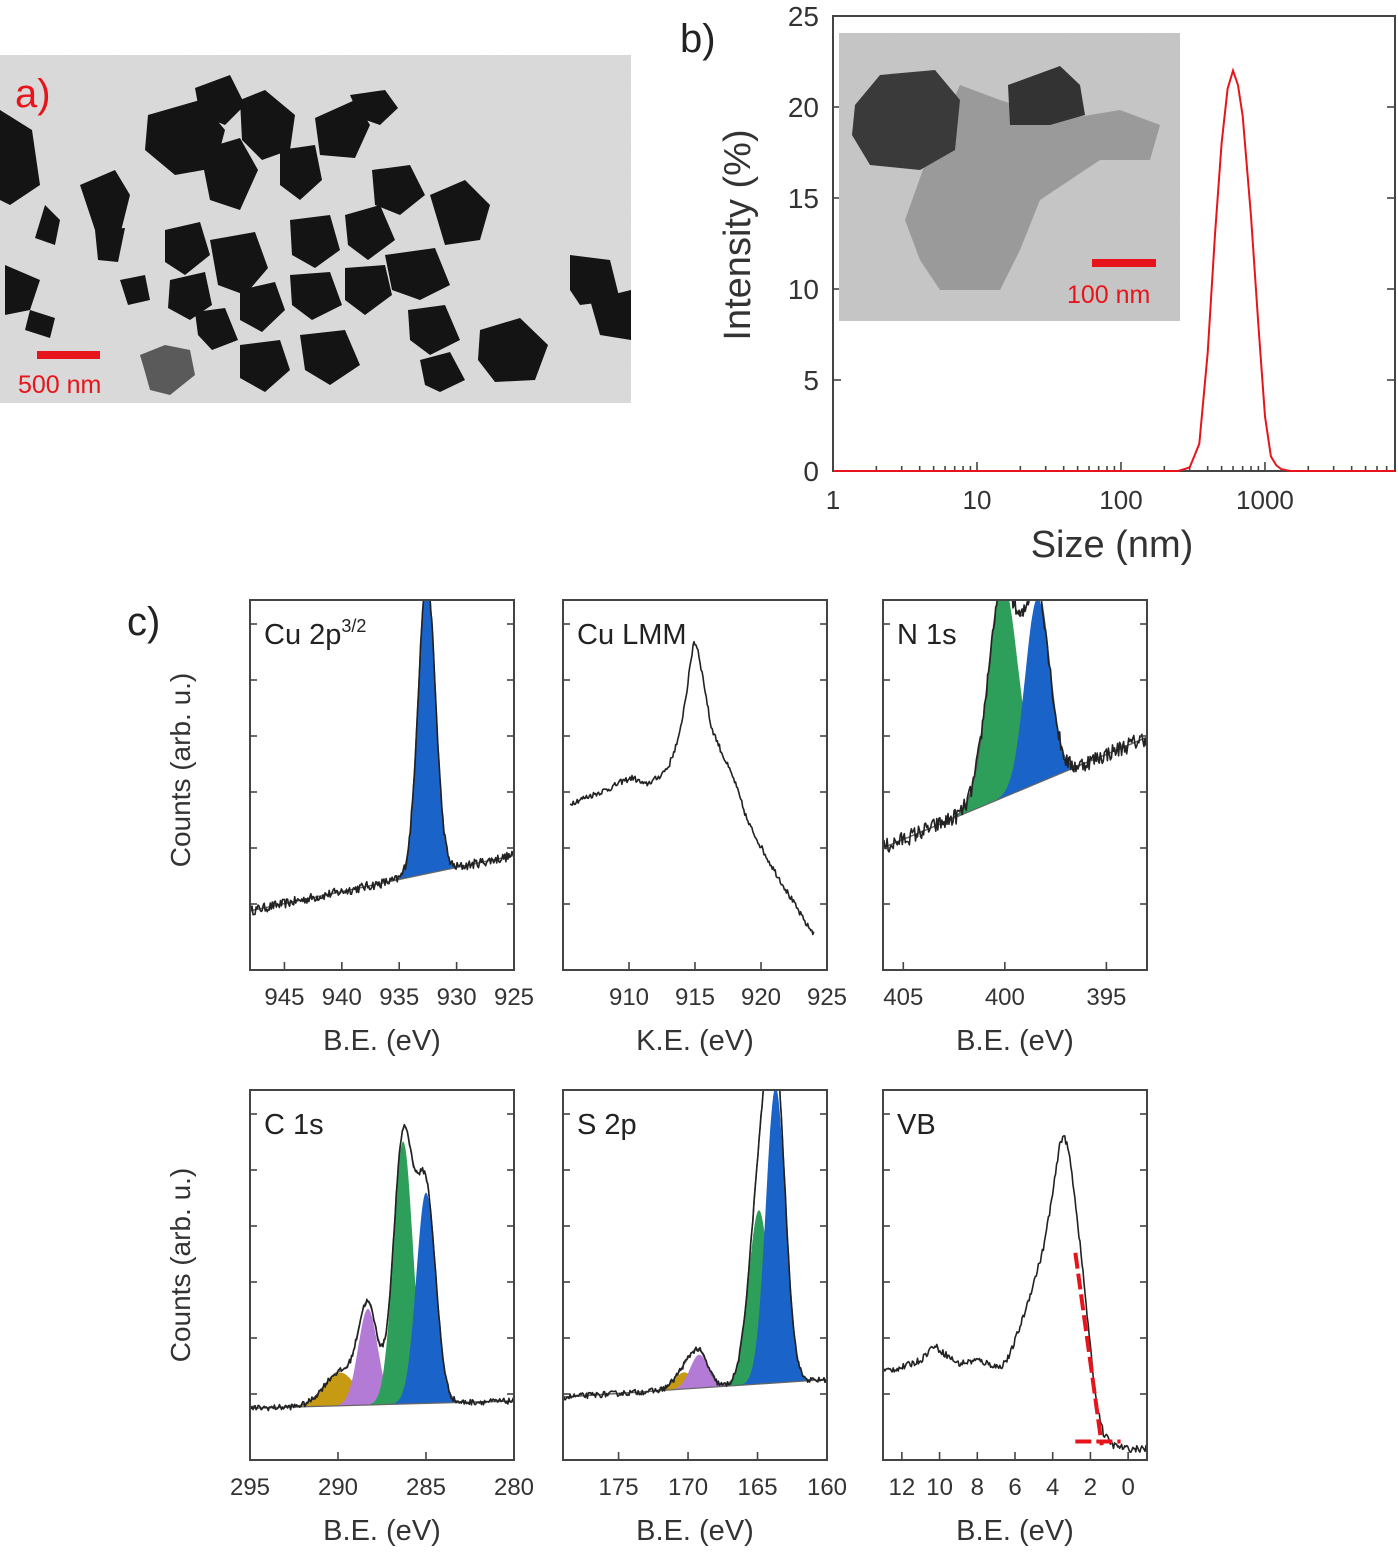 This screenshot has width=1398, height=1552. I want to click on xps-panel-vb: 12 10 8 6 4 2 0 B.E. (eV) VB, so click(1015, 1318).